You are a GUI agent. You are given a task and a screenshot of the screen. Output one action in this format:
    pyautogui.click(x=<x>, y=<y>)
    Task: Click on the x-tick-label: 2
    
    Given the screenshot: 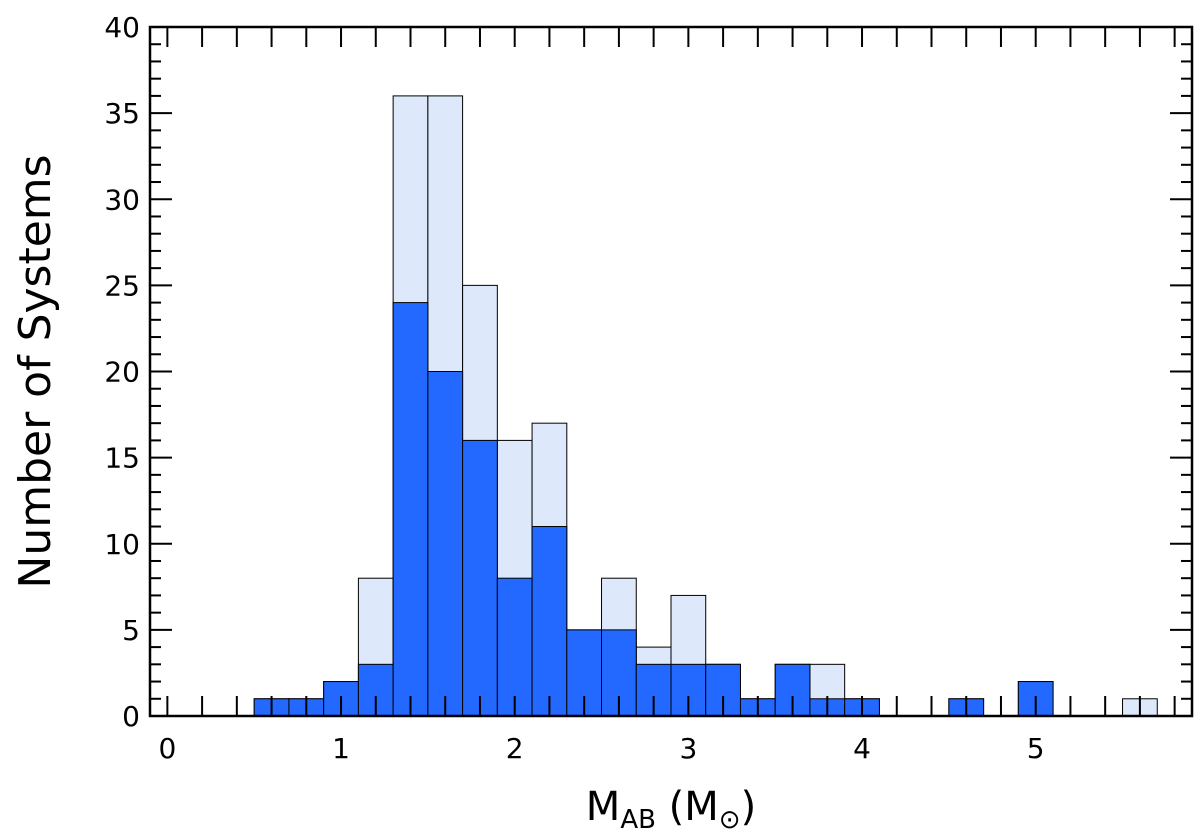 What is the action you would take?
    pyautogui.click(x=515, y=748)
    